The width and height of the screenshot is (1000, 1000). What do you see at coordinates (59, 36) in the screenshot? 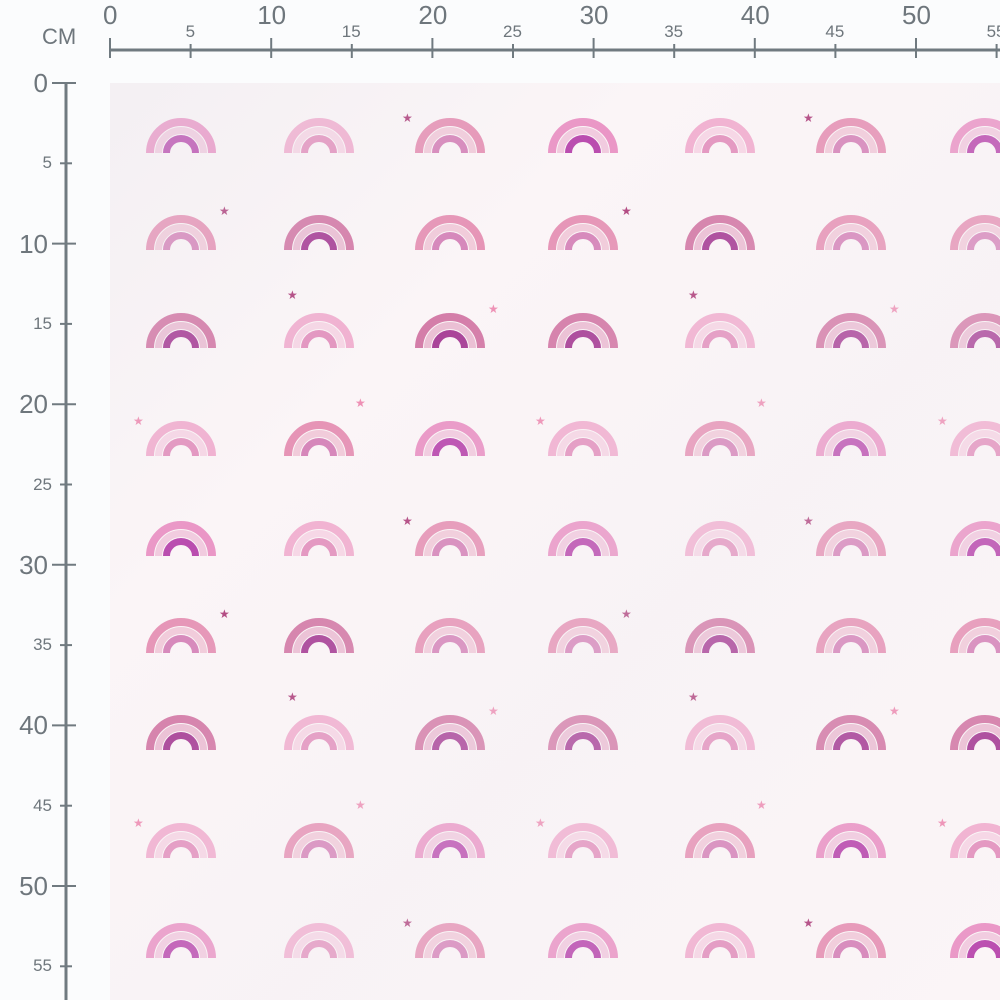
I see `ruler-unit-label: CM` at bounding box center [59, 36].